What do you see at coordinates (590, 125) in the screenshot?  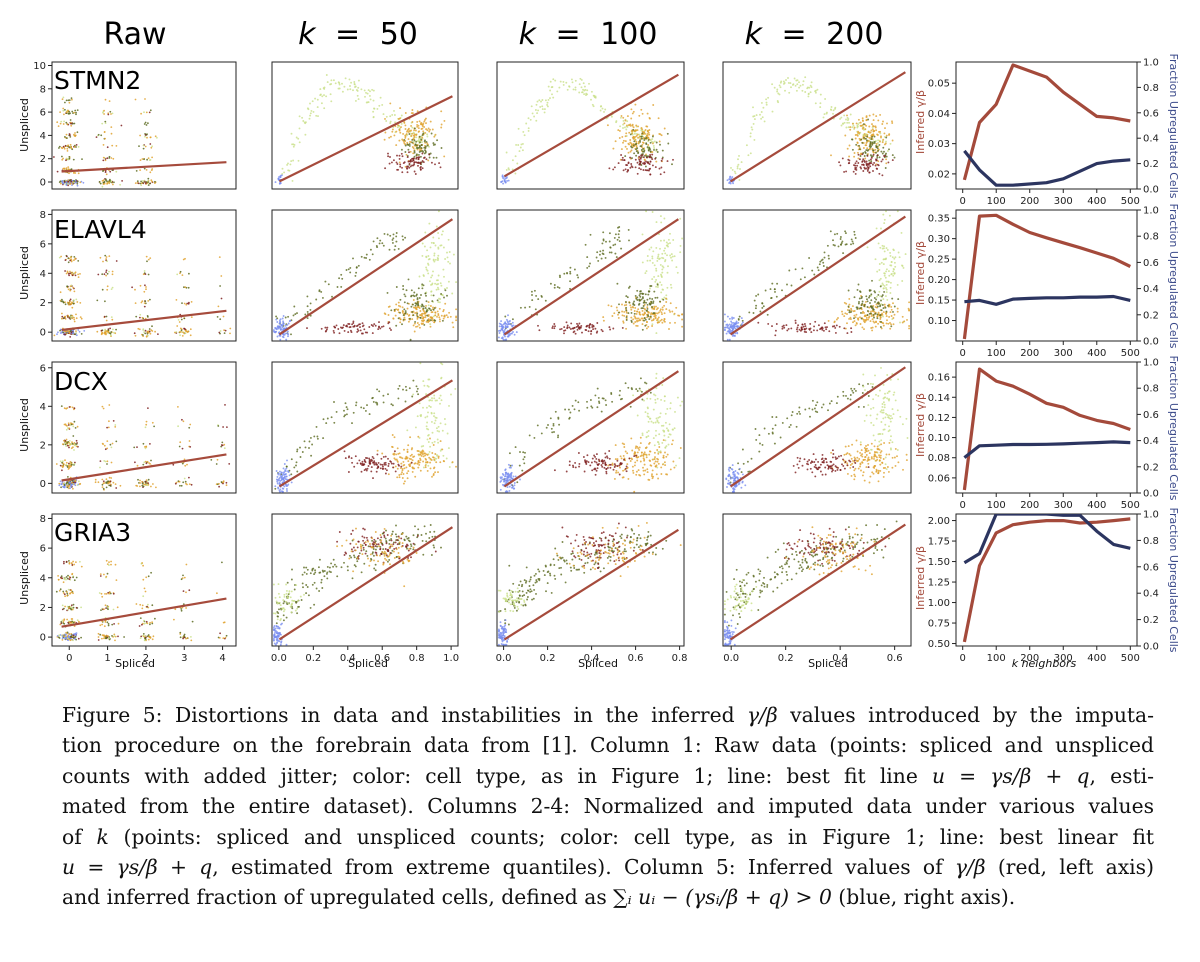 I see `imputed-panel-k100-stmn2` at bounding box center [590, 125].